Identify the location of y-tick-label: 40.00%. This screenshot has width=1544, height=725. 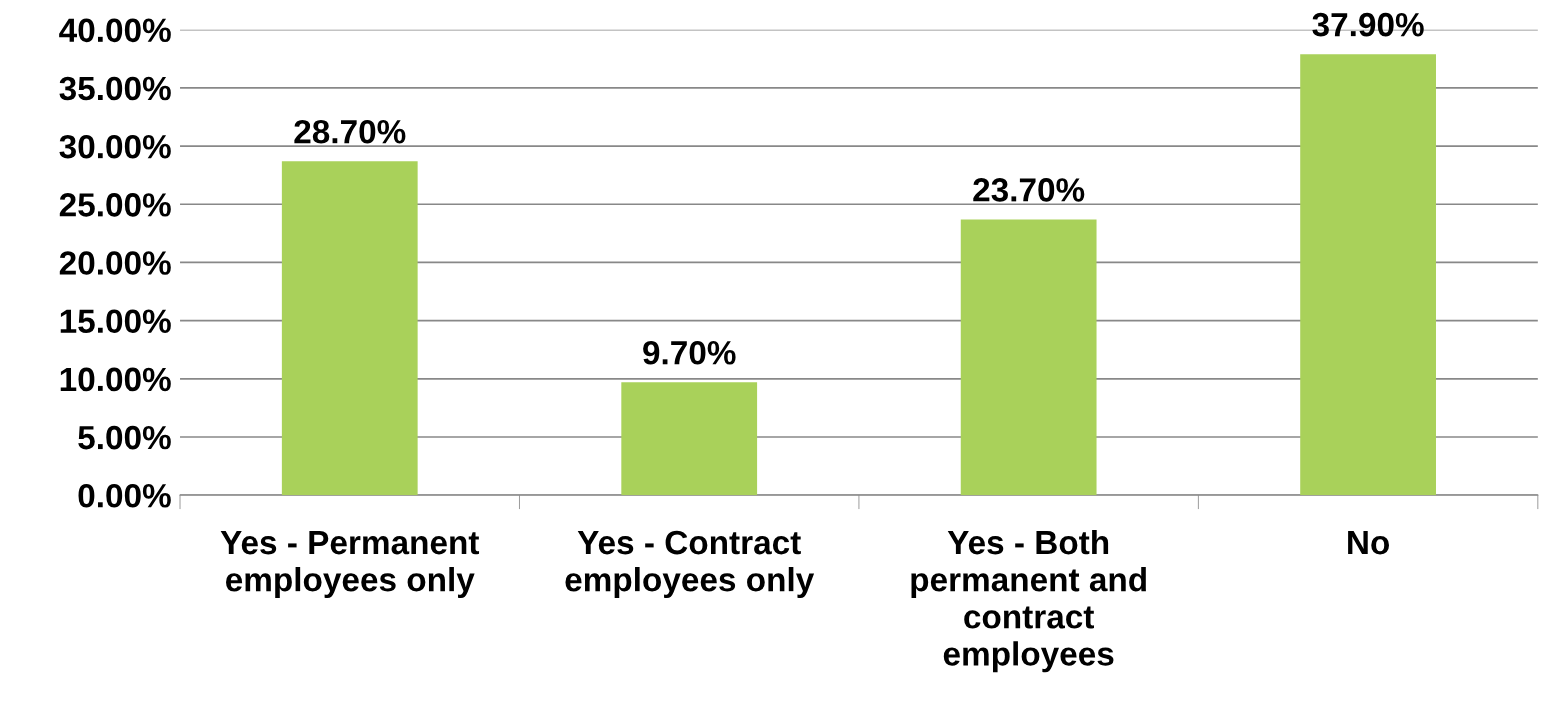
(115, 30).